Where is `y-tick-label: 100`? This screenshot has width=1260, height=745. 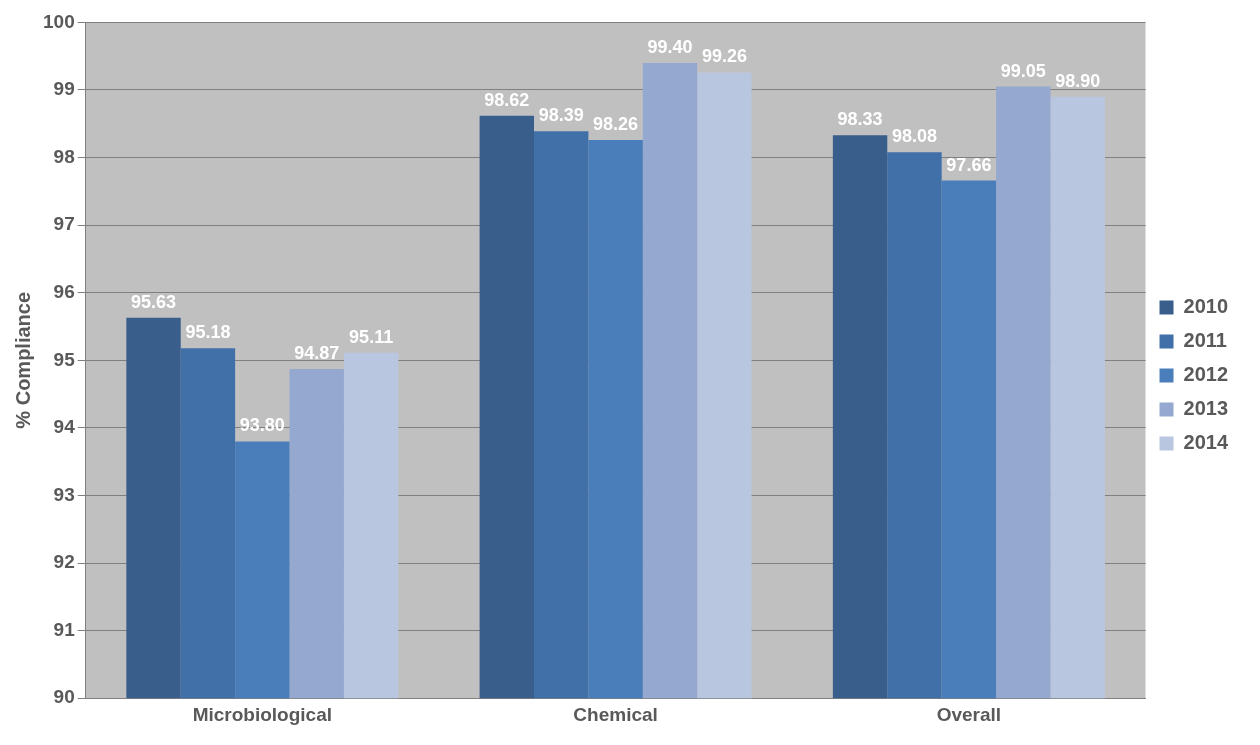 y-tick-label: 100 is located at coordinates (59, 21).